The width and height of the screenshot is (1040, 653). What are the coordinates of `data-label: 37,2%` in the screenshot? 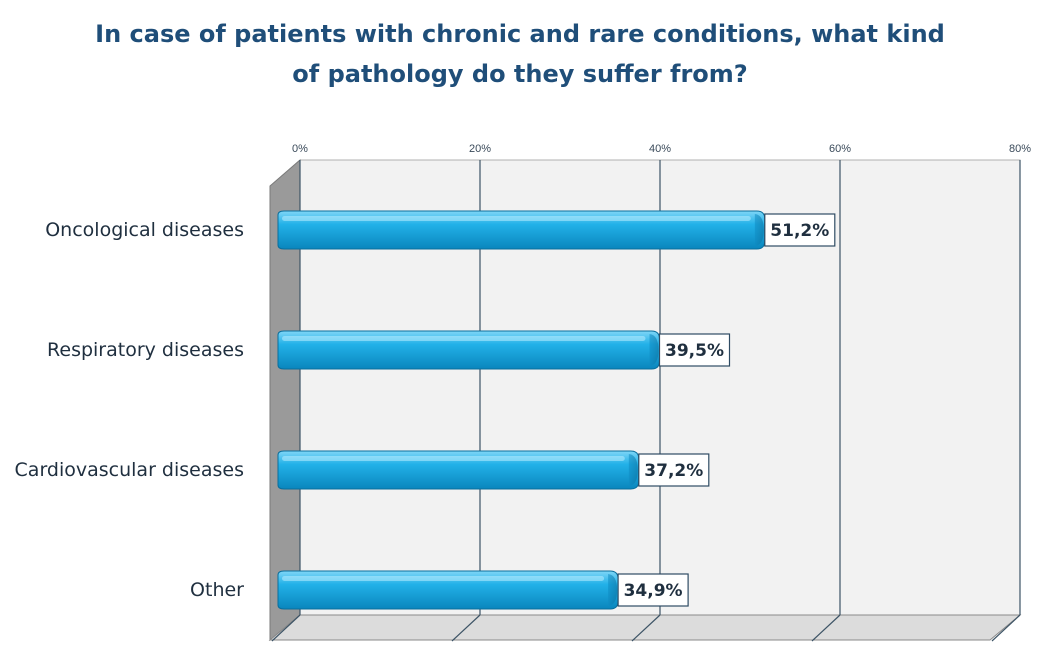 It's located at (673, 471).